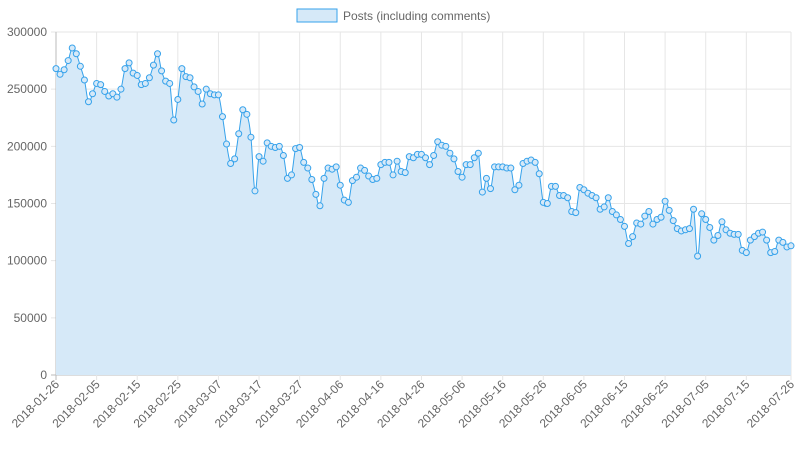 This screenshot has height=450, width=798. What do you see at coordinates (317, 15) in the screenshot?
I see `legend-swatch` at bounding box center [317, 15].